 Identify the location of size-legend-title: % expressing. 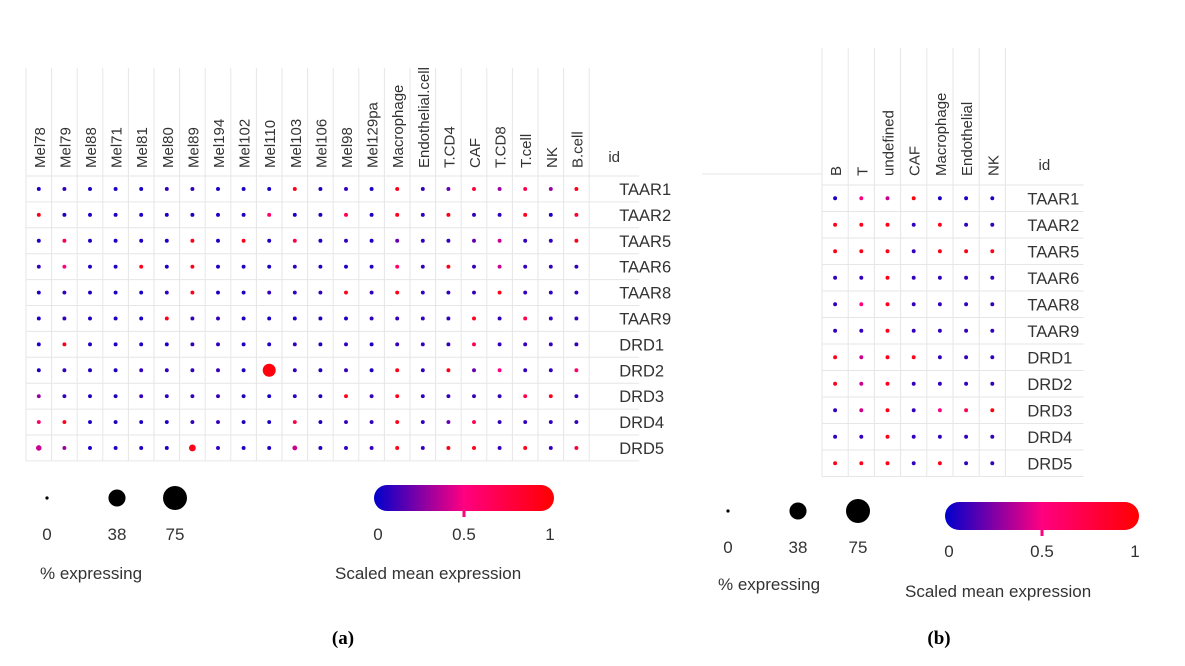
(769, 584).